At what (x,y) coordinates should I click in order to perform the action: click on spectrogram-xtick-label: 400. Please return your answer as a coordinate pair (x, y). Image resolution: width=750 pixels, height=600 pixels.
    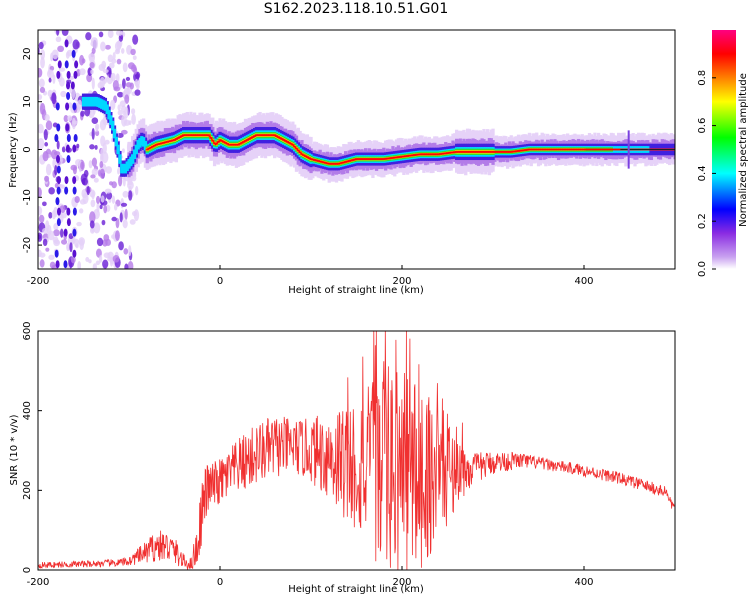
    Looking at the image, I should click on (583, 281).